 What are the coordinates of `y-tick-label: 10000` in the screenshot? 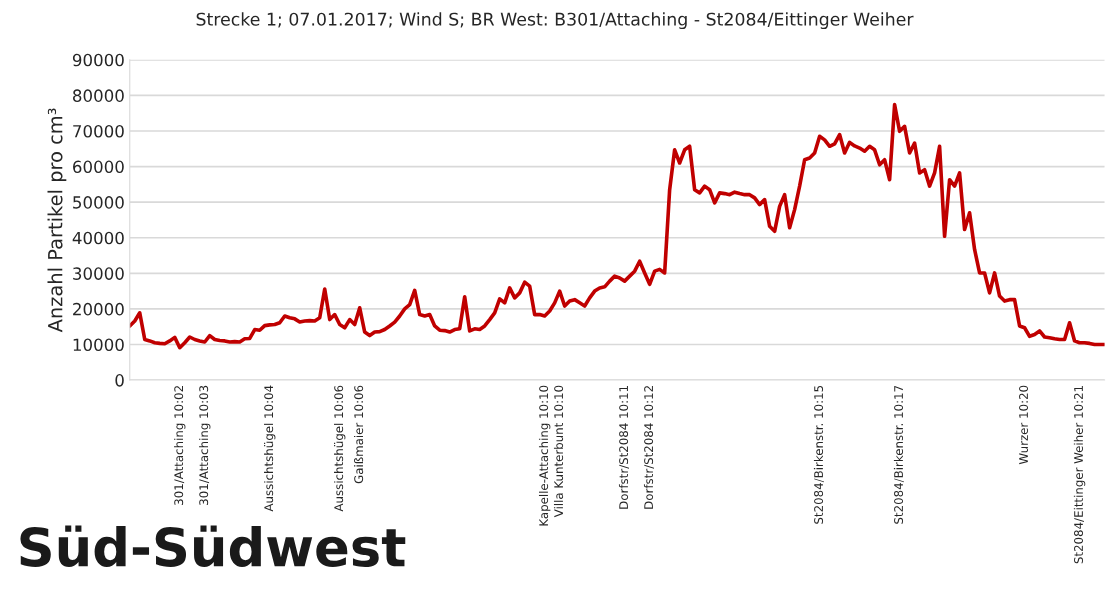 It's located at (98, 345).